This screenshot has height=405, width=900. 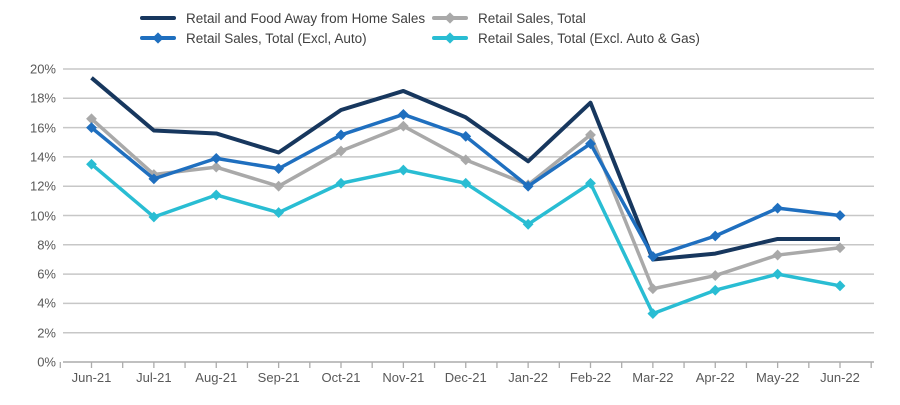 I want to click on x-tick-label: Sep-21, so click(x=278, y=377).